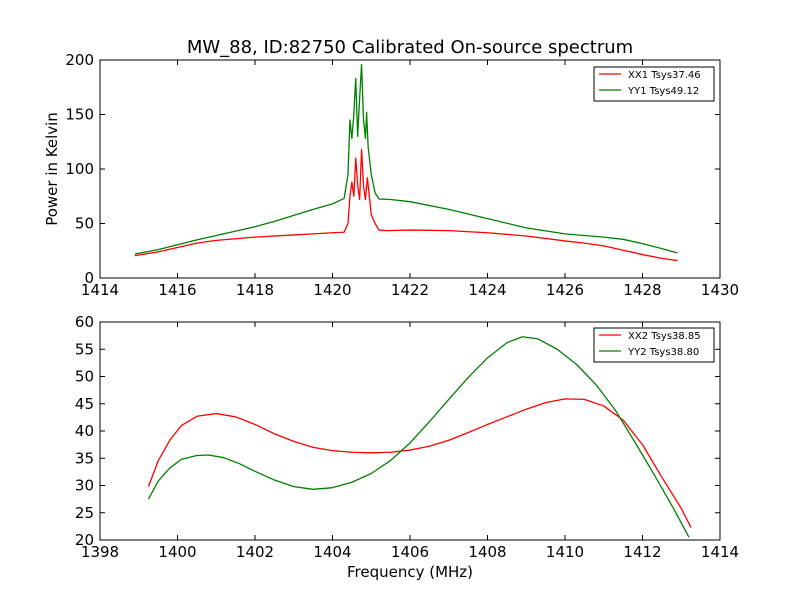 The image size is (800, 600). What do you see at coordinates (100, 290) in the screenshot?
I see `top-x-tick-label: 1414` at bounding box center [100, 290].